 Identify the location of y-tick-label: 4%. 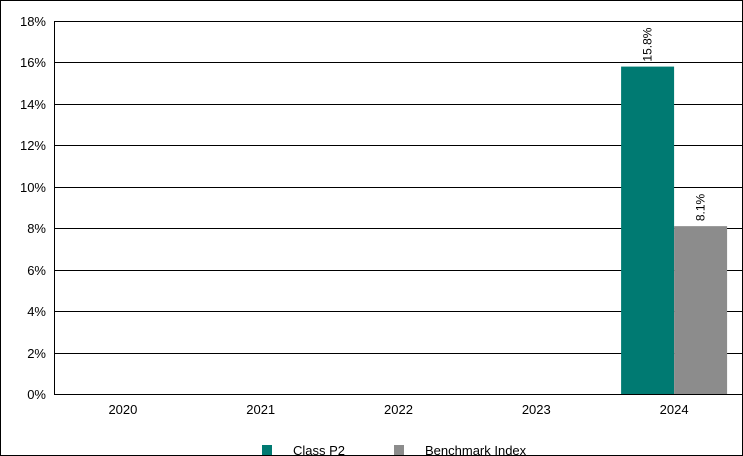
(36, 311).